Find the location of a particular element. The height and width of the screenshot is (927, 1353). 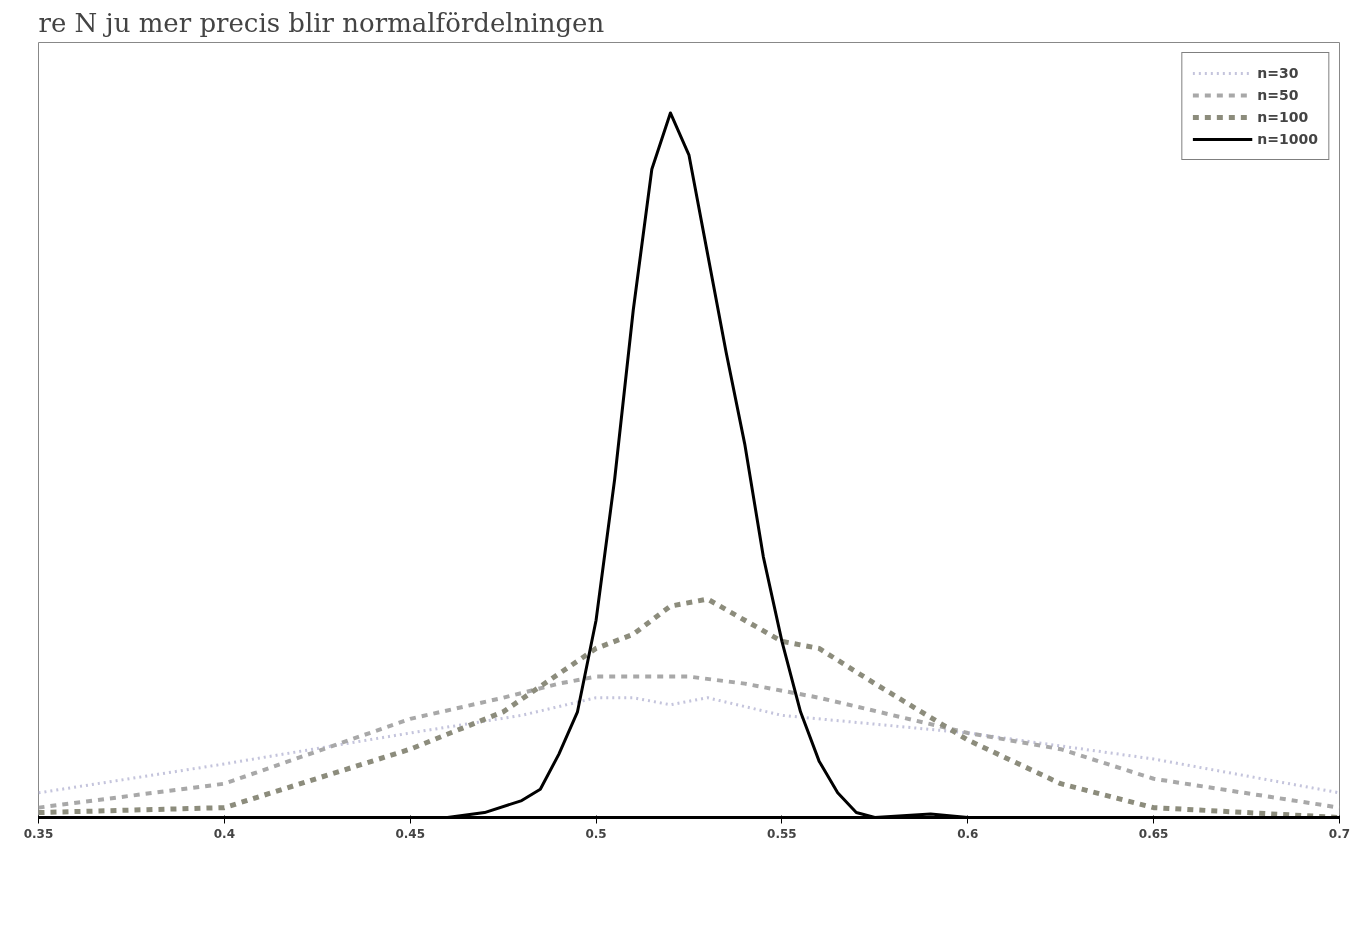

x-tick-label: 0.6 is located at coordinates (968, 833).